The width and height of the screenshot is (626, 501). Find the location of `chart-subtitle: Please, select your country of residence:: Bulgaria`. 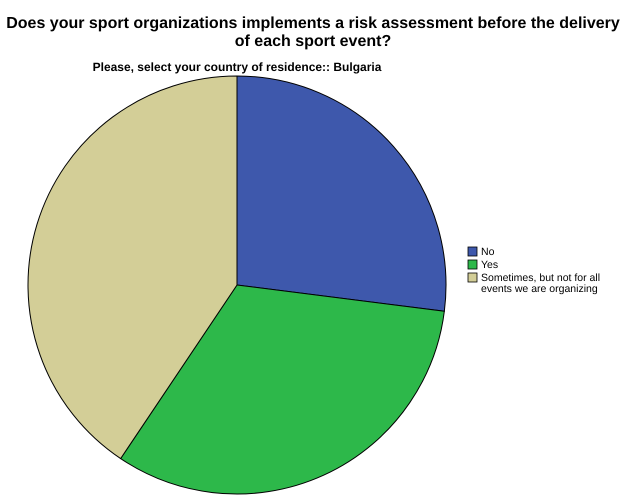

chart-subtitle: Please, select your country of residence:: Bulgaria is located at coordinates (237, 67).